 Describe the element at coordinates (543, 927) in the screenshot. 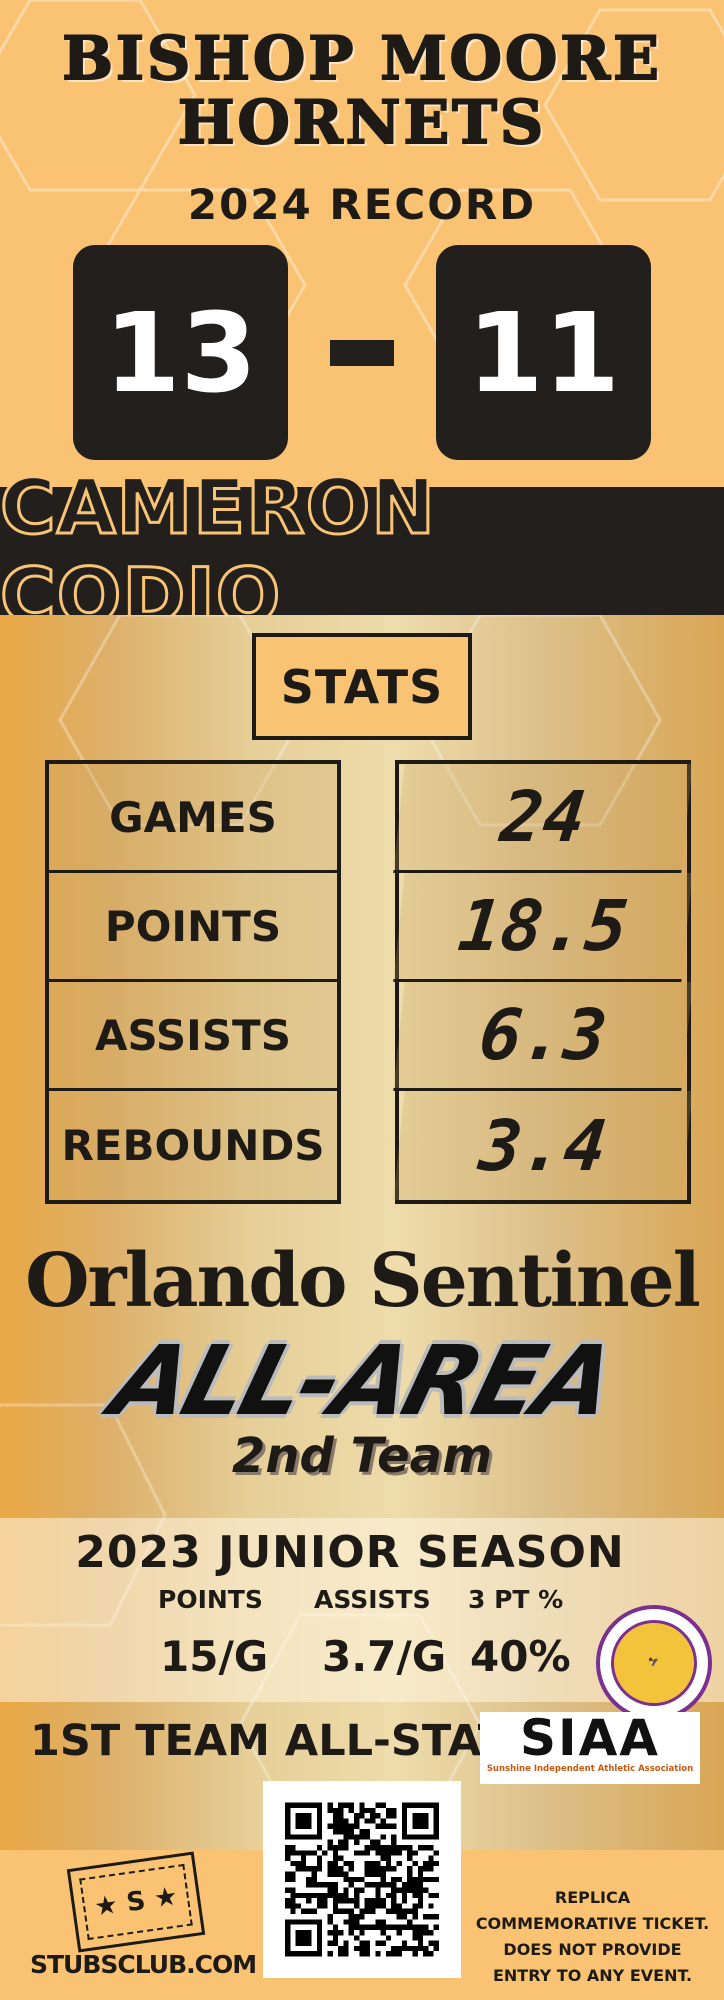

I see `stat-value-points: 18.5` at that location.